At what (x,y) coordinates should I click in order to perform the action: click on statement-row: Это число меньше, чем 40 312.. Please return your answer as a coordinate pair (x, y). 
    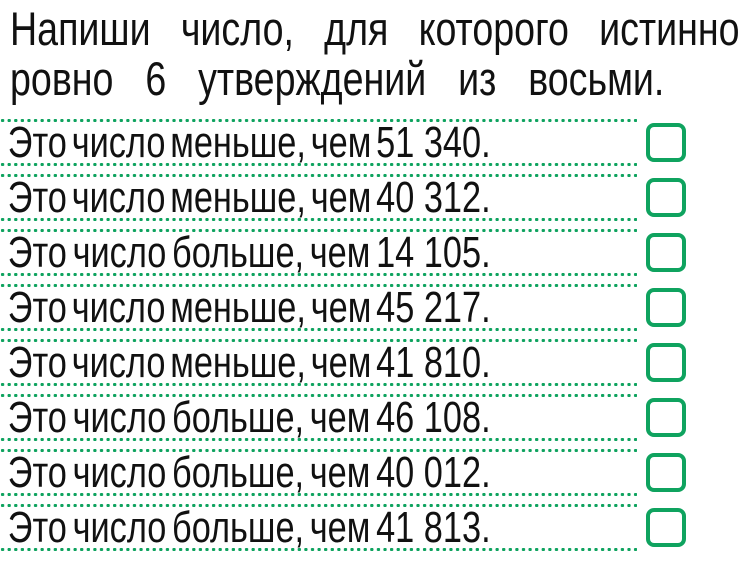
    Looking at the image, I should click on (371, 197).